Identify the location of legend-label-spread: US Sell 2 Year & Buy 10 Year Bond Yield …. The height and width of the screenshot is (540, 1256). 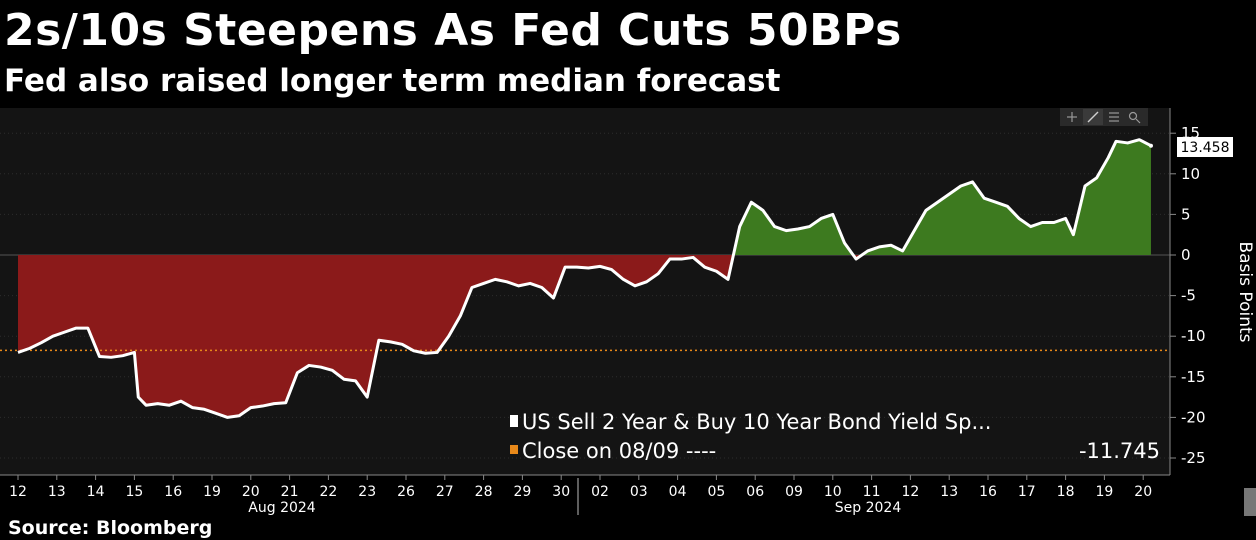
(756, 422).